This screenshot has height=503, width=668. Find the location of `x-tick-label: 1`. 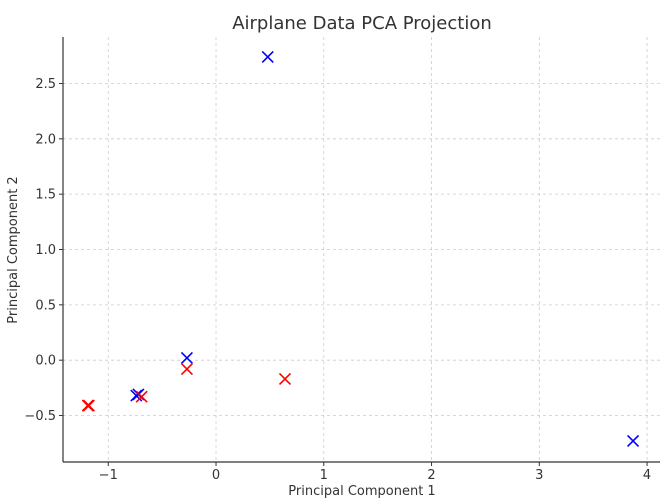

x-tick-label: 1 is located at coordinates (324, 475).